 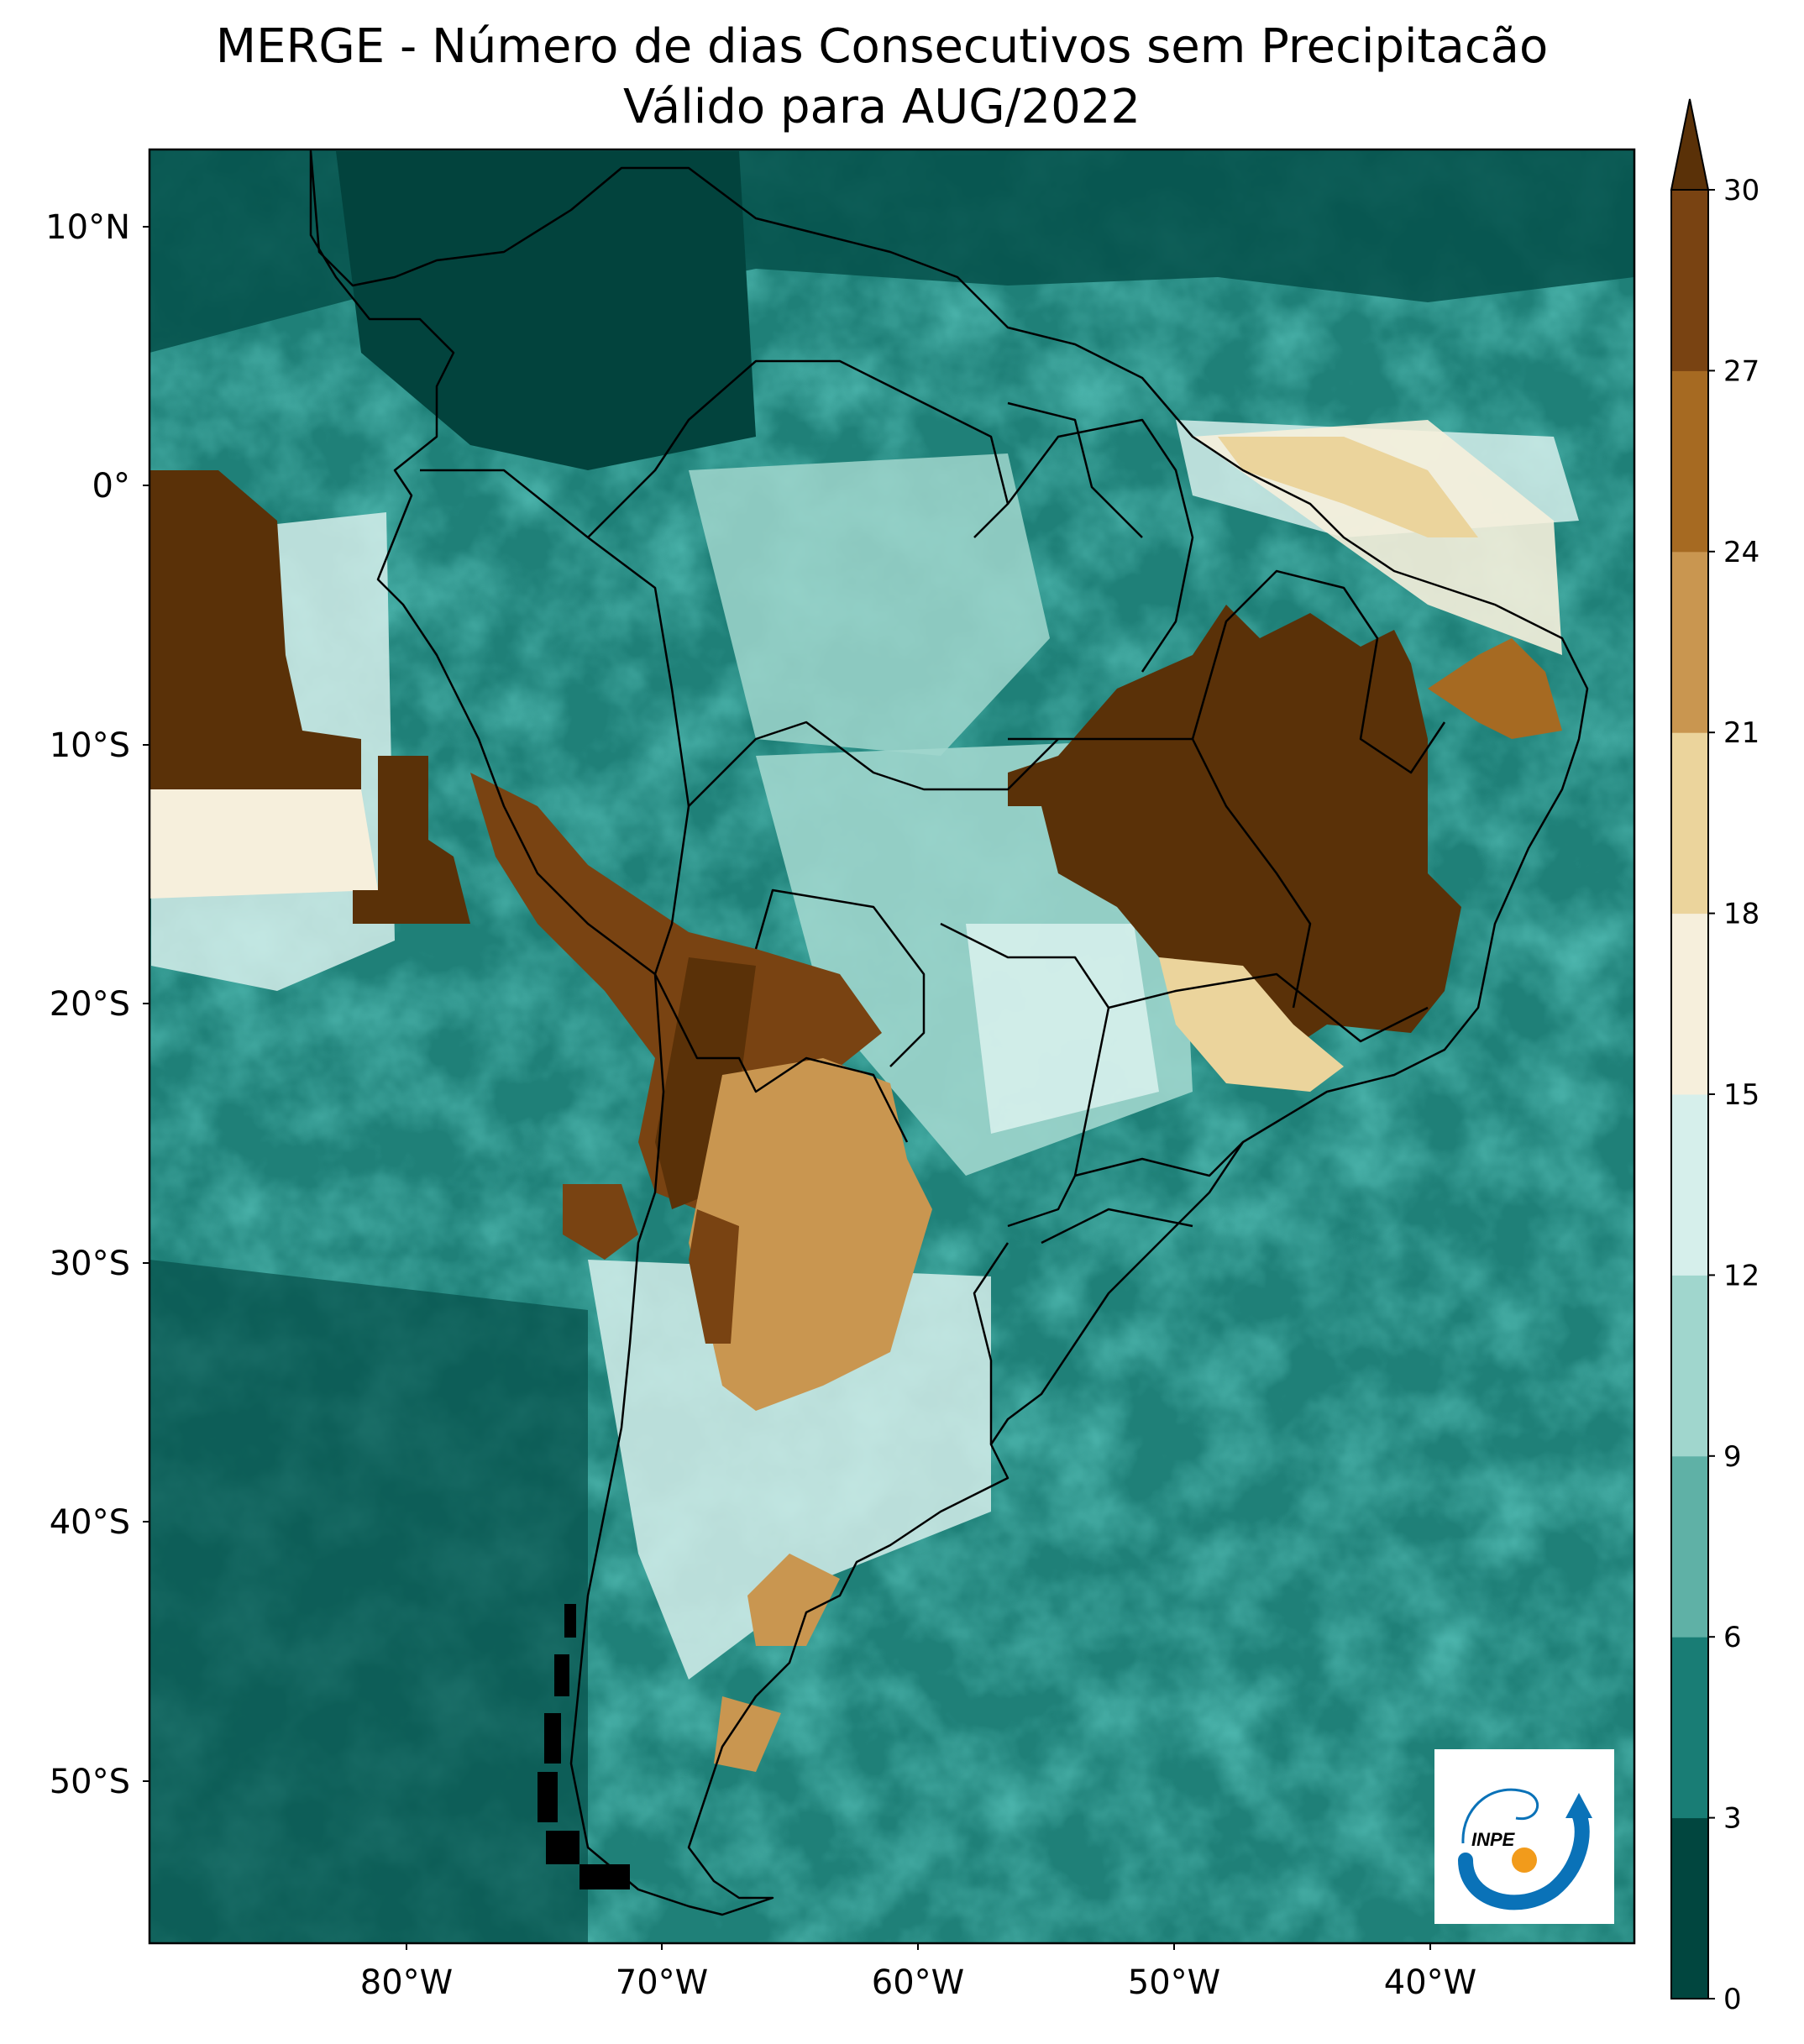 What do you see at coordinates (918, 1982) in the screenshot?
I see `lon-tick-label: 60°W` at bounding box center [918, 1982].